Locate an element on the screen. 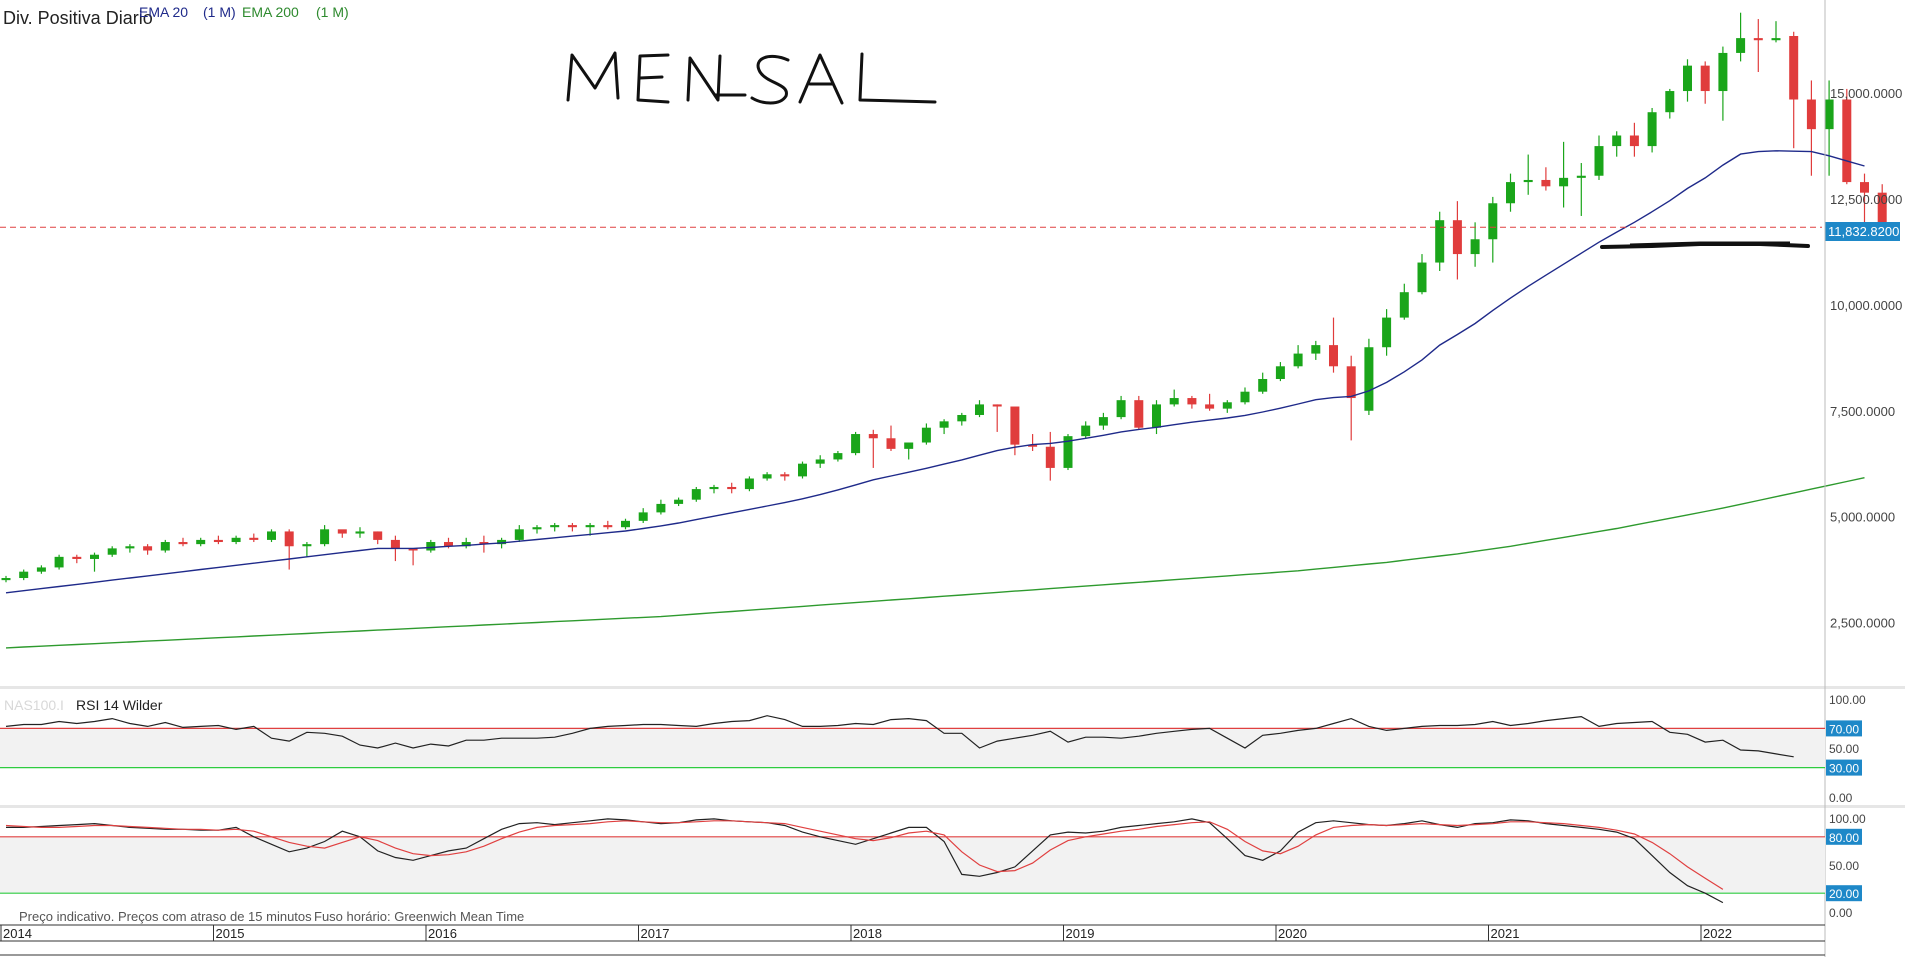 The height and width of the screenshot is (957, 1905). year-label: 2020 is located at coordinates (1292, 933).